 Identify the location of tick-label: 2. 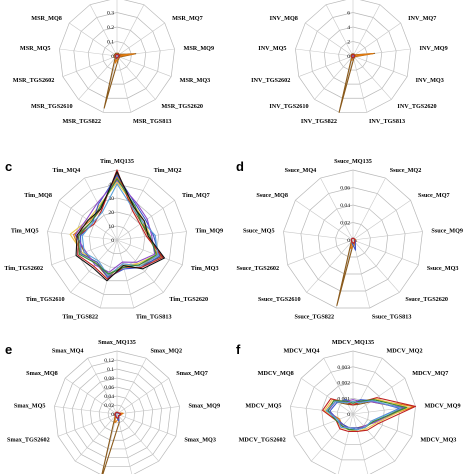
(348, 43).